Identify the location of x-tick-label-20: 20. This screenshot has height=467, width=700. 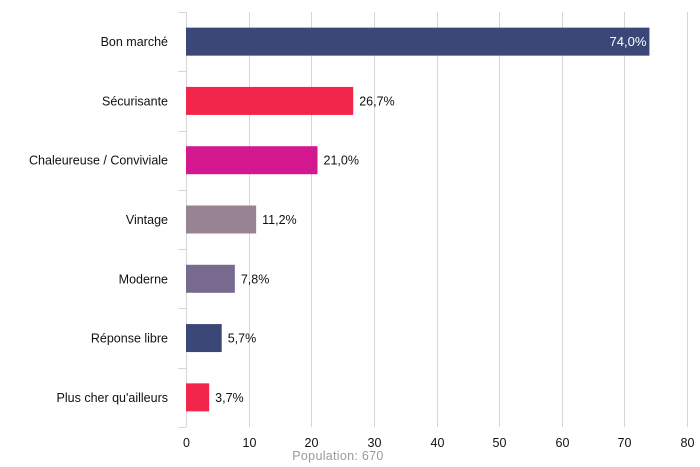
(312, 443).